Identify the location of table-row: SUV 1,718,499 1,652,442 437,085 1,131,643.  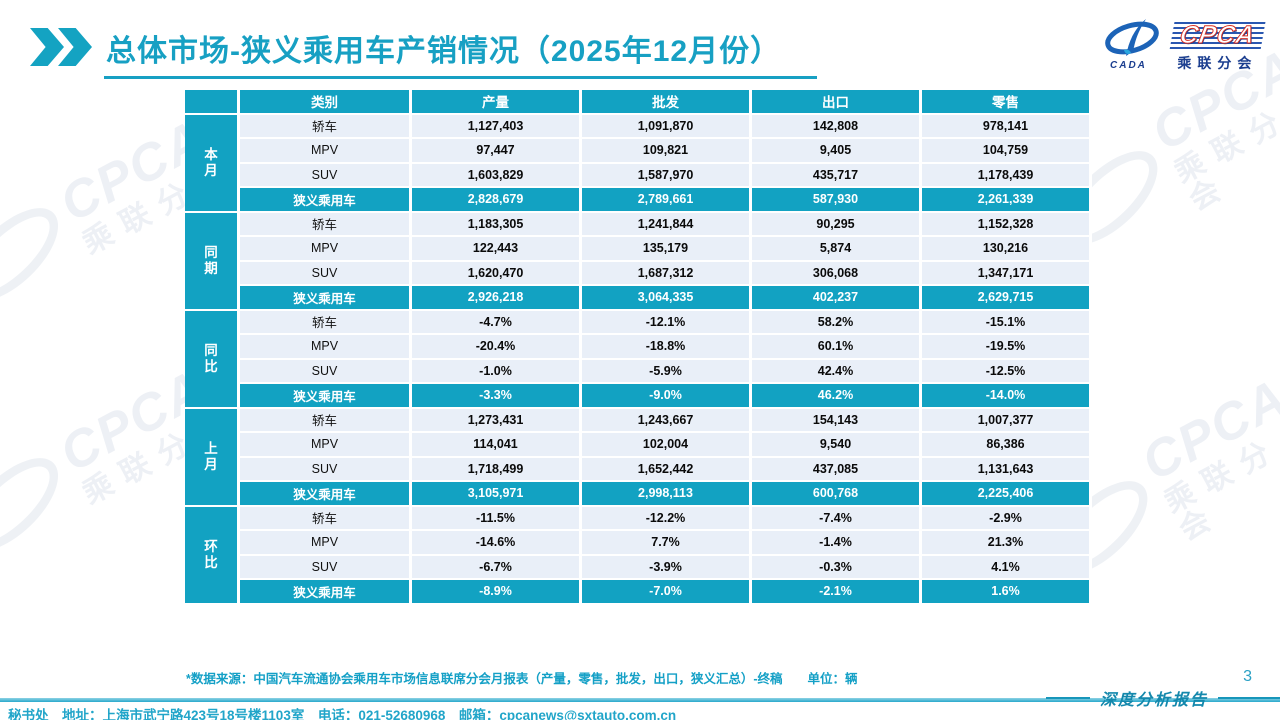
(638, 469).